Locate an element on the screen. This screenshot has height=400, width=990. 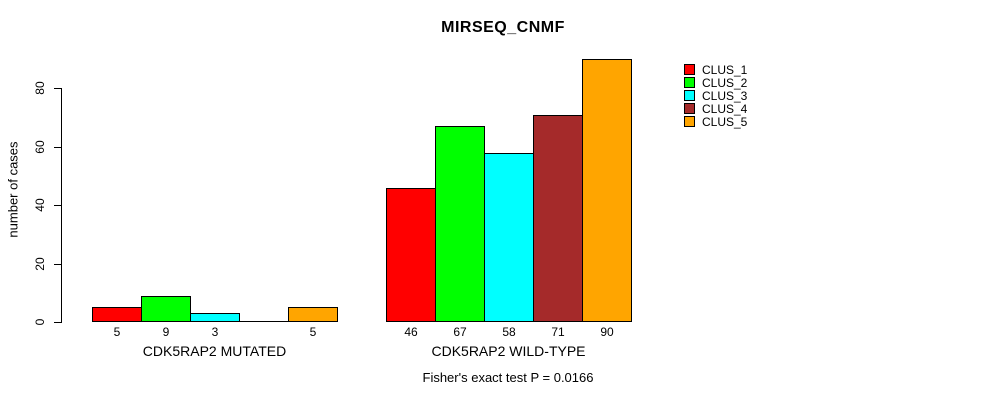
y-axis-line is located at coordinates (61, 205).